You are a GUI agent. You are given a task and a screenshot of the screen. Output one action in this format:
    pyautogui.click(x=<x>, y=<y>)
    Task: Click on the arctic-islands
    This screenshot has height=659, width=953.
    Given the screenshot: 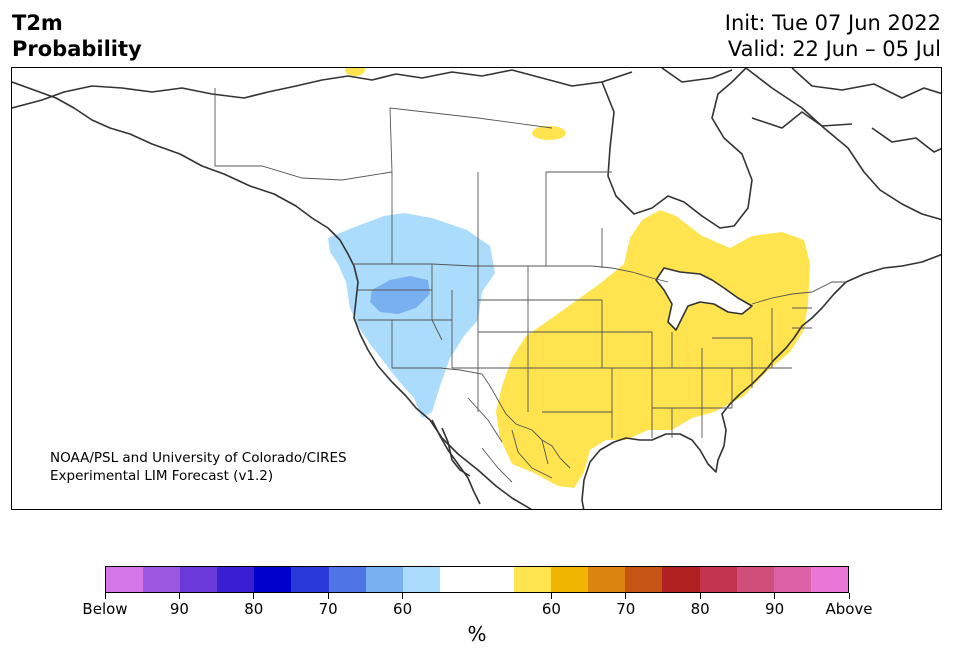 What is the action you would take?
    pyautogui.click(x=801, y=110)
    